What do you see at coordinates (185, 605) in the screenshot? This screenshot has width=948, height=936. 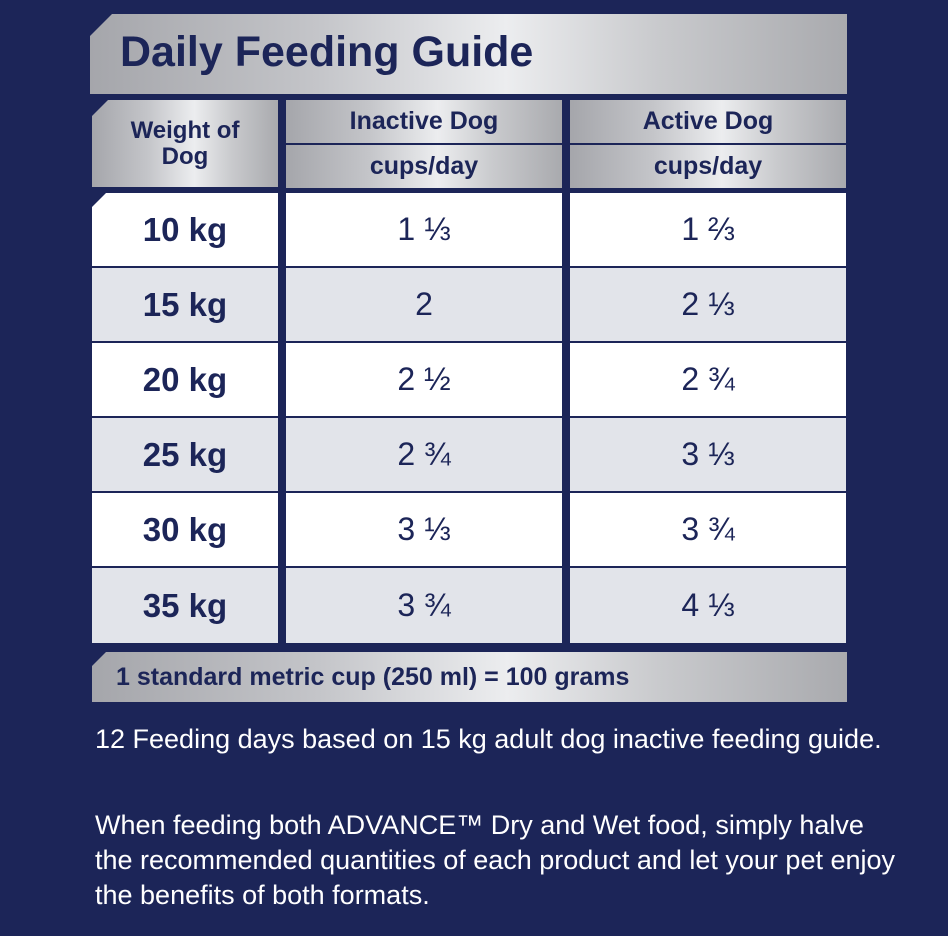 I see `table-row-weight: 35 kg` at bounding box center [185, 605].